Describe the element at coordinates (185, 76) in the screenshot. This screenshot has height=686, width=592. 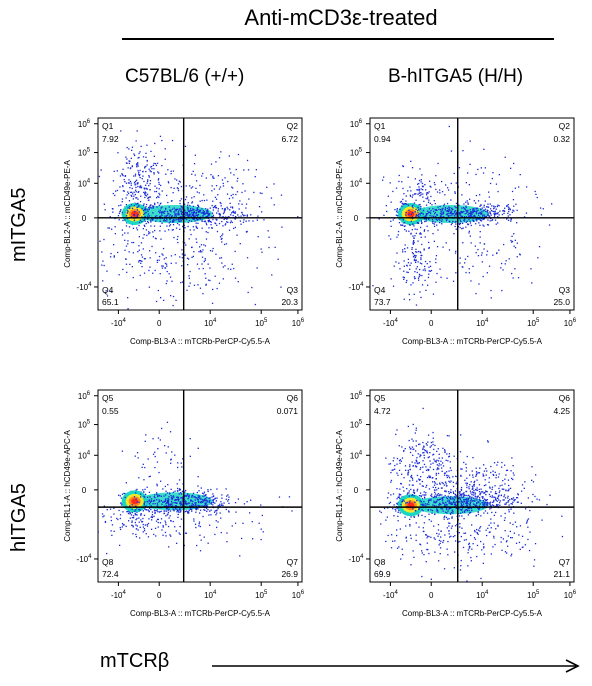
I see `column-header-left: C57BL/6 (+/+)` at that location.